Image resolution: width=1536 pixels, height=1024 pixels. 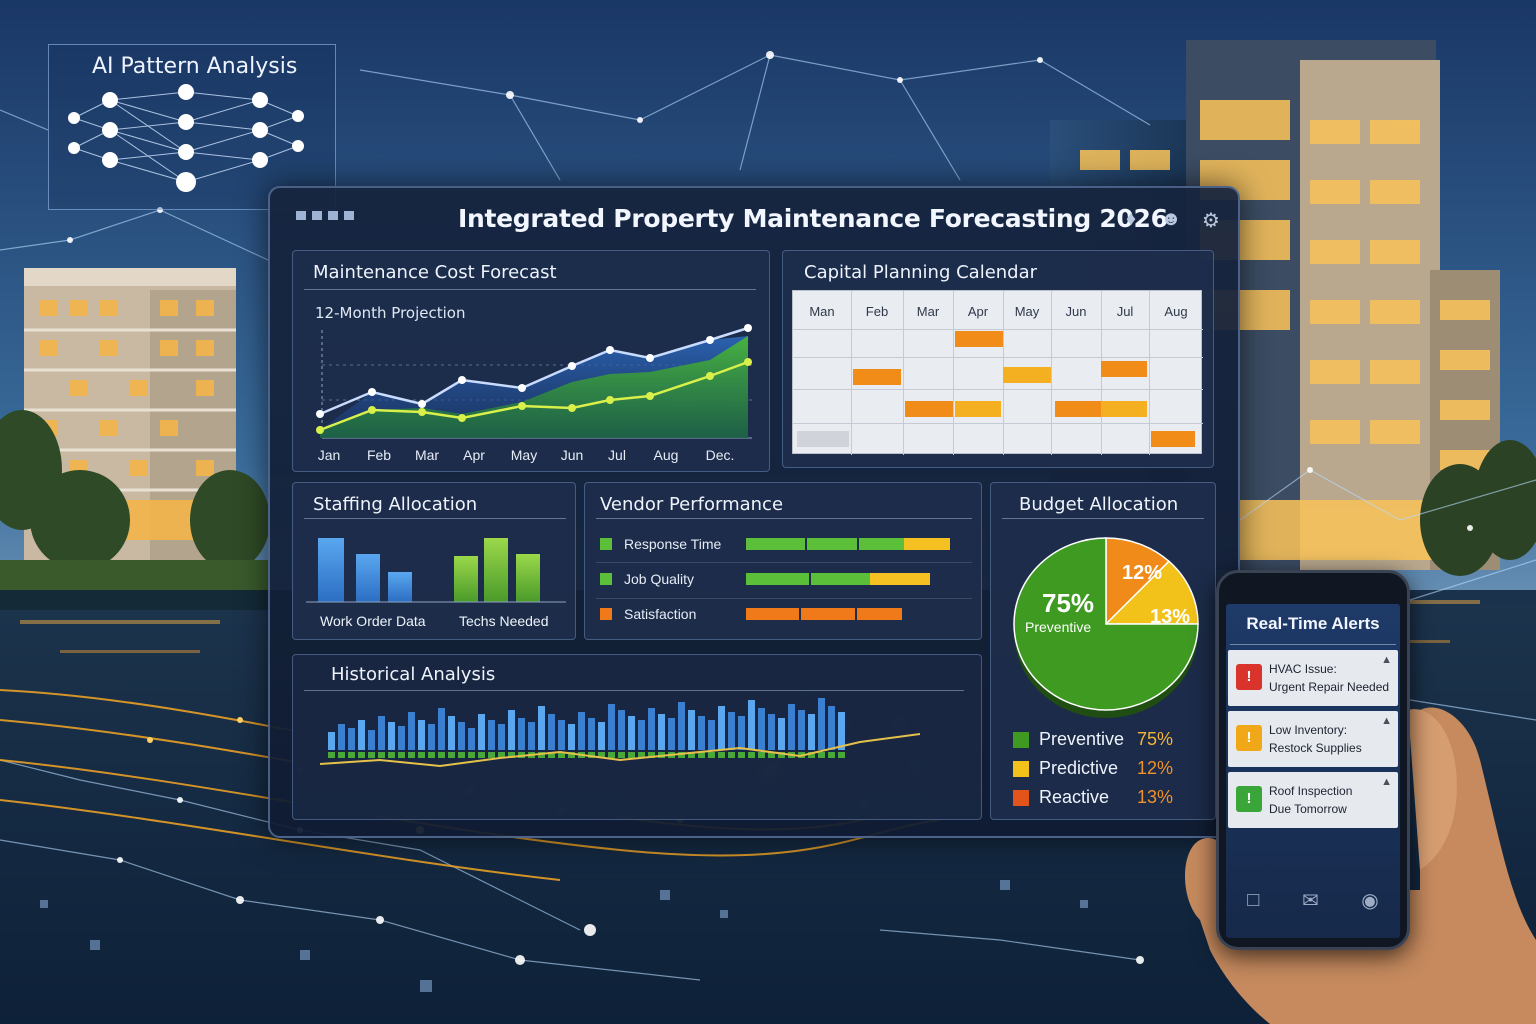 What do you see at coordinates (692, 504) in the screenshot?
I see `vendor-title: Vendor Performance` at bounding box center [692, 504].